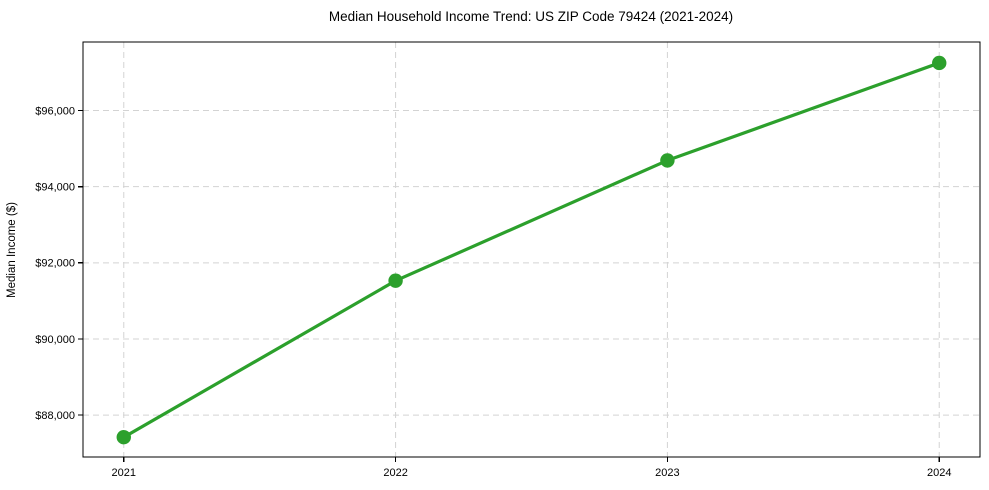  Describe the element at coordinates (55, 416) in the screenshot. I see `y-tick-label: $88,000` at that location.